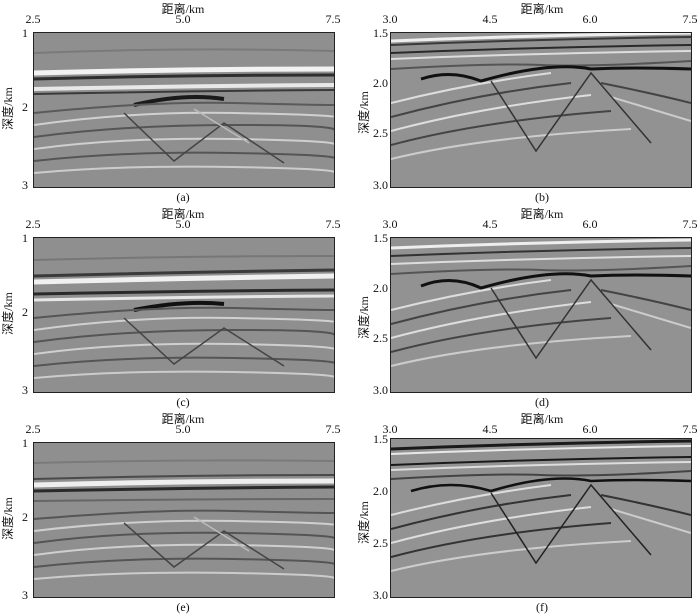  I want to click on panel-caption: (a), so click(183, 197).